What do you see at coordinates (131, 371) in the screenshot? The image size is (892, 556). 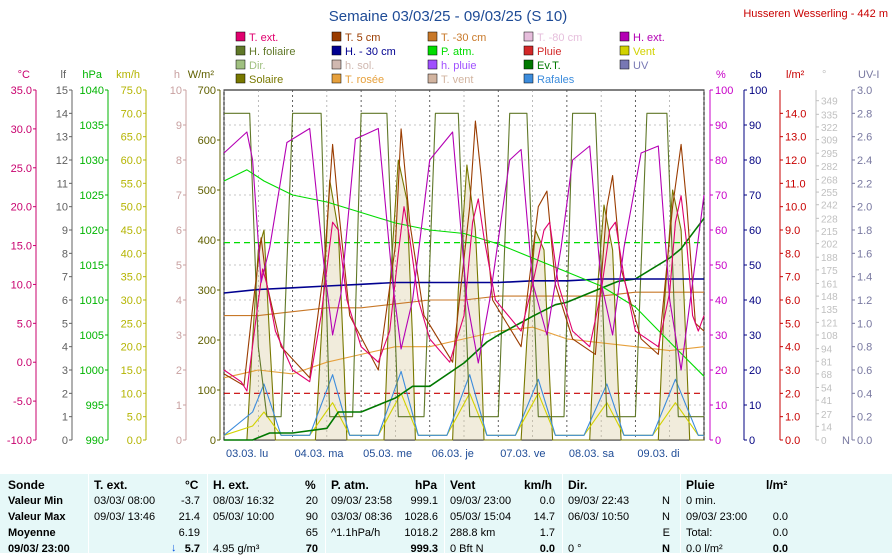 I see `axis-tick-label-km-h: 15.0` at bounding box center [131, 371].